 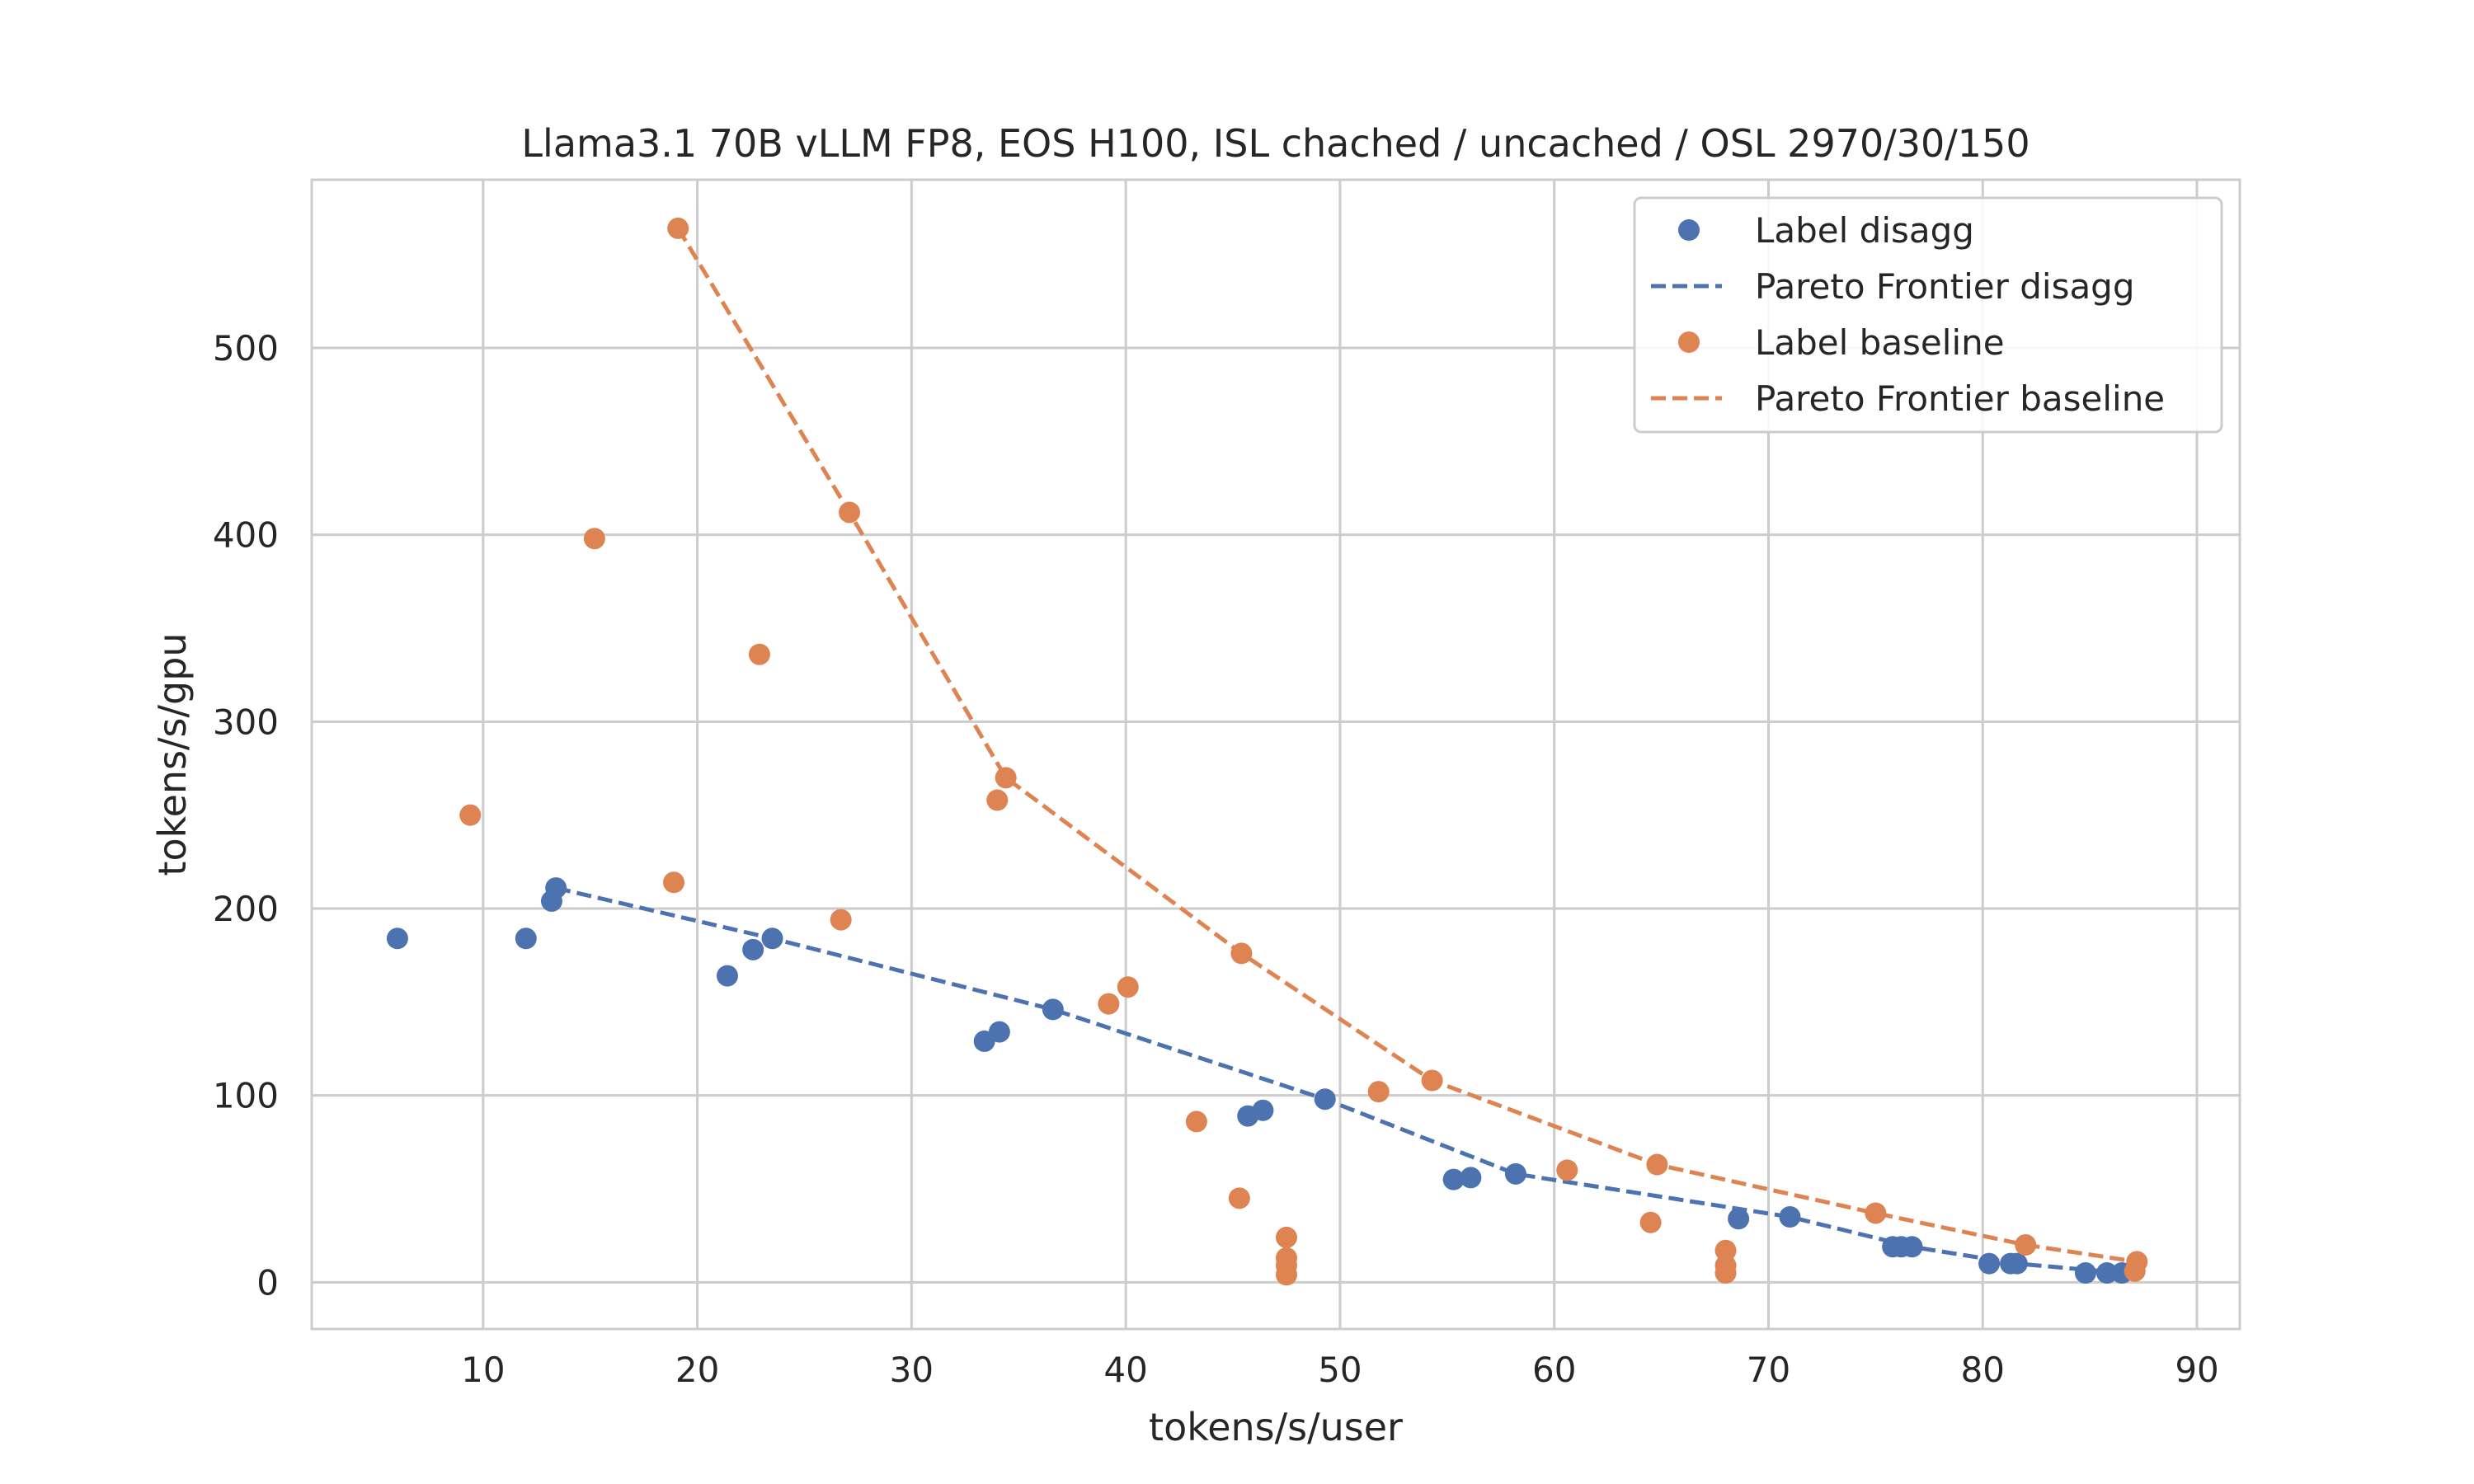 What do you see at coordinates (246, 909) in the screenshot?
I see `y-tick-label: 200` at bounding box center [246, 909].